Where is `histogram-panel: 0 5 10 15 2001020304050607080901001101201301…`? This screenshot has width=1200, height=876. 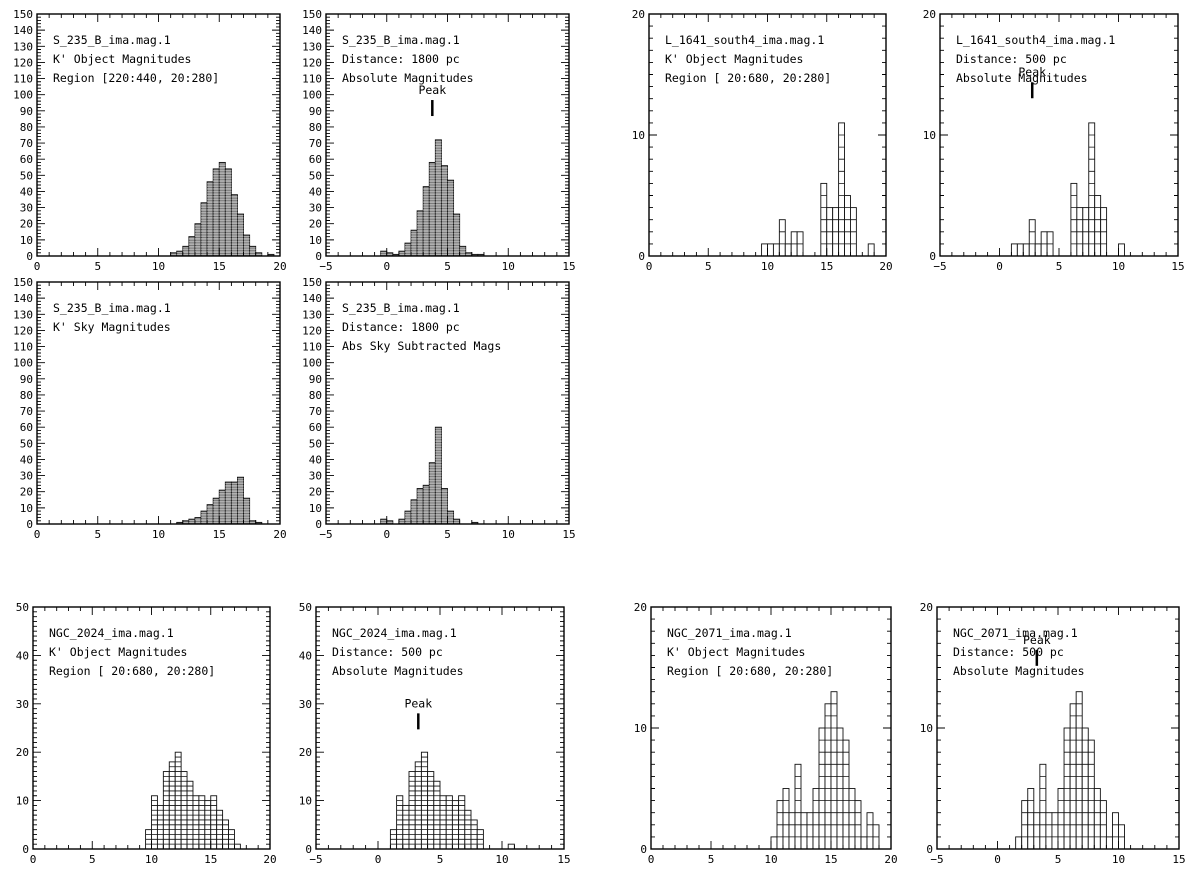 histogram-panel: 0 5 10 15 2001020304050607080901001101201301… is located at coordinates (150, 408).